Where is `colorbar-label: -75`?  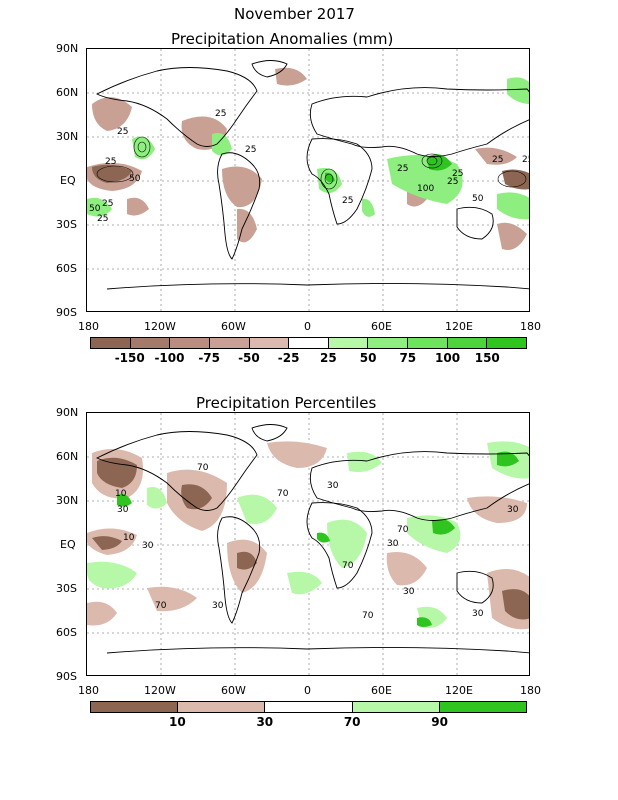
colorbar-label: -75 is located at coordinates (209, 358).